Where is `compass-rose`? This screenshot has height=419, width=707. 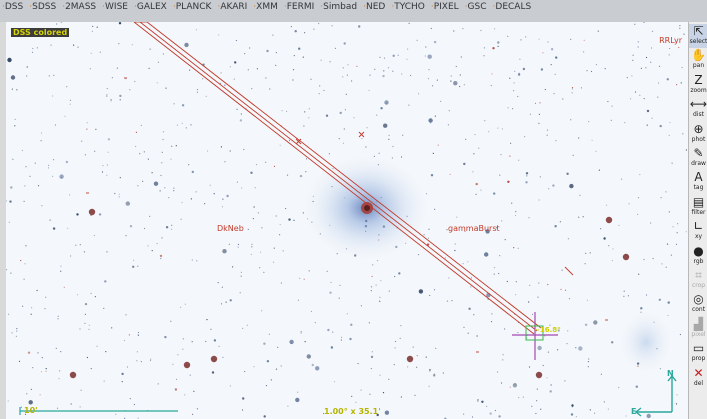 compass-rose is located at coordinates (655, 395).